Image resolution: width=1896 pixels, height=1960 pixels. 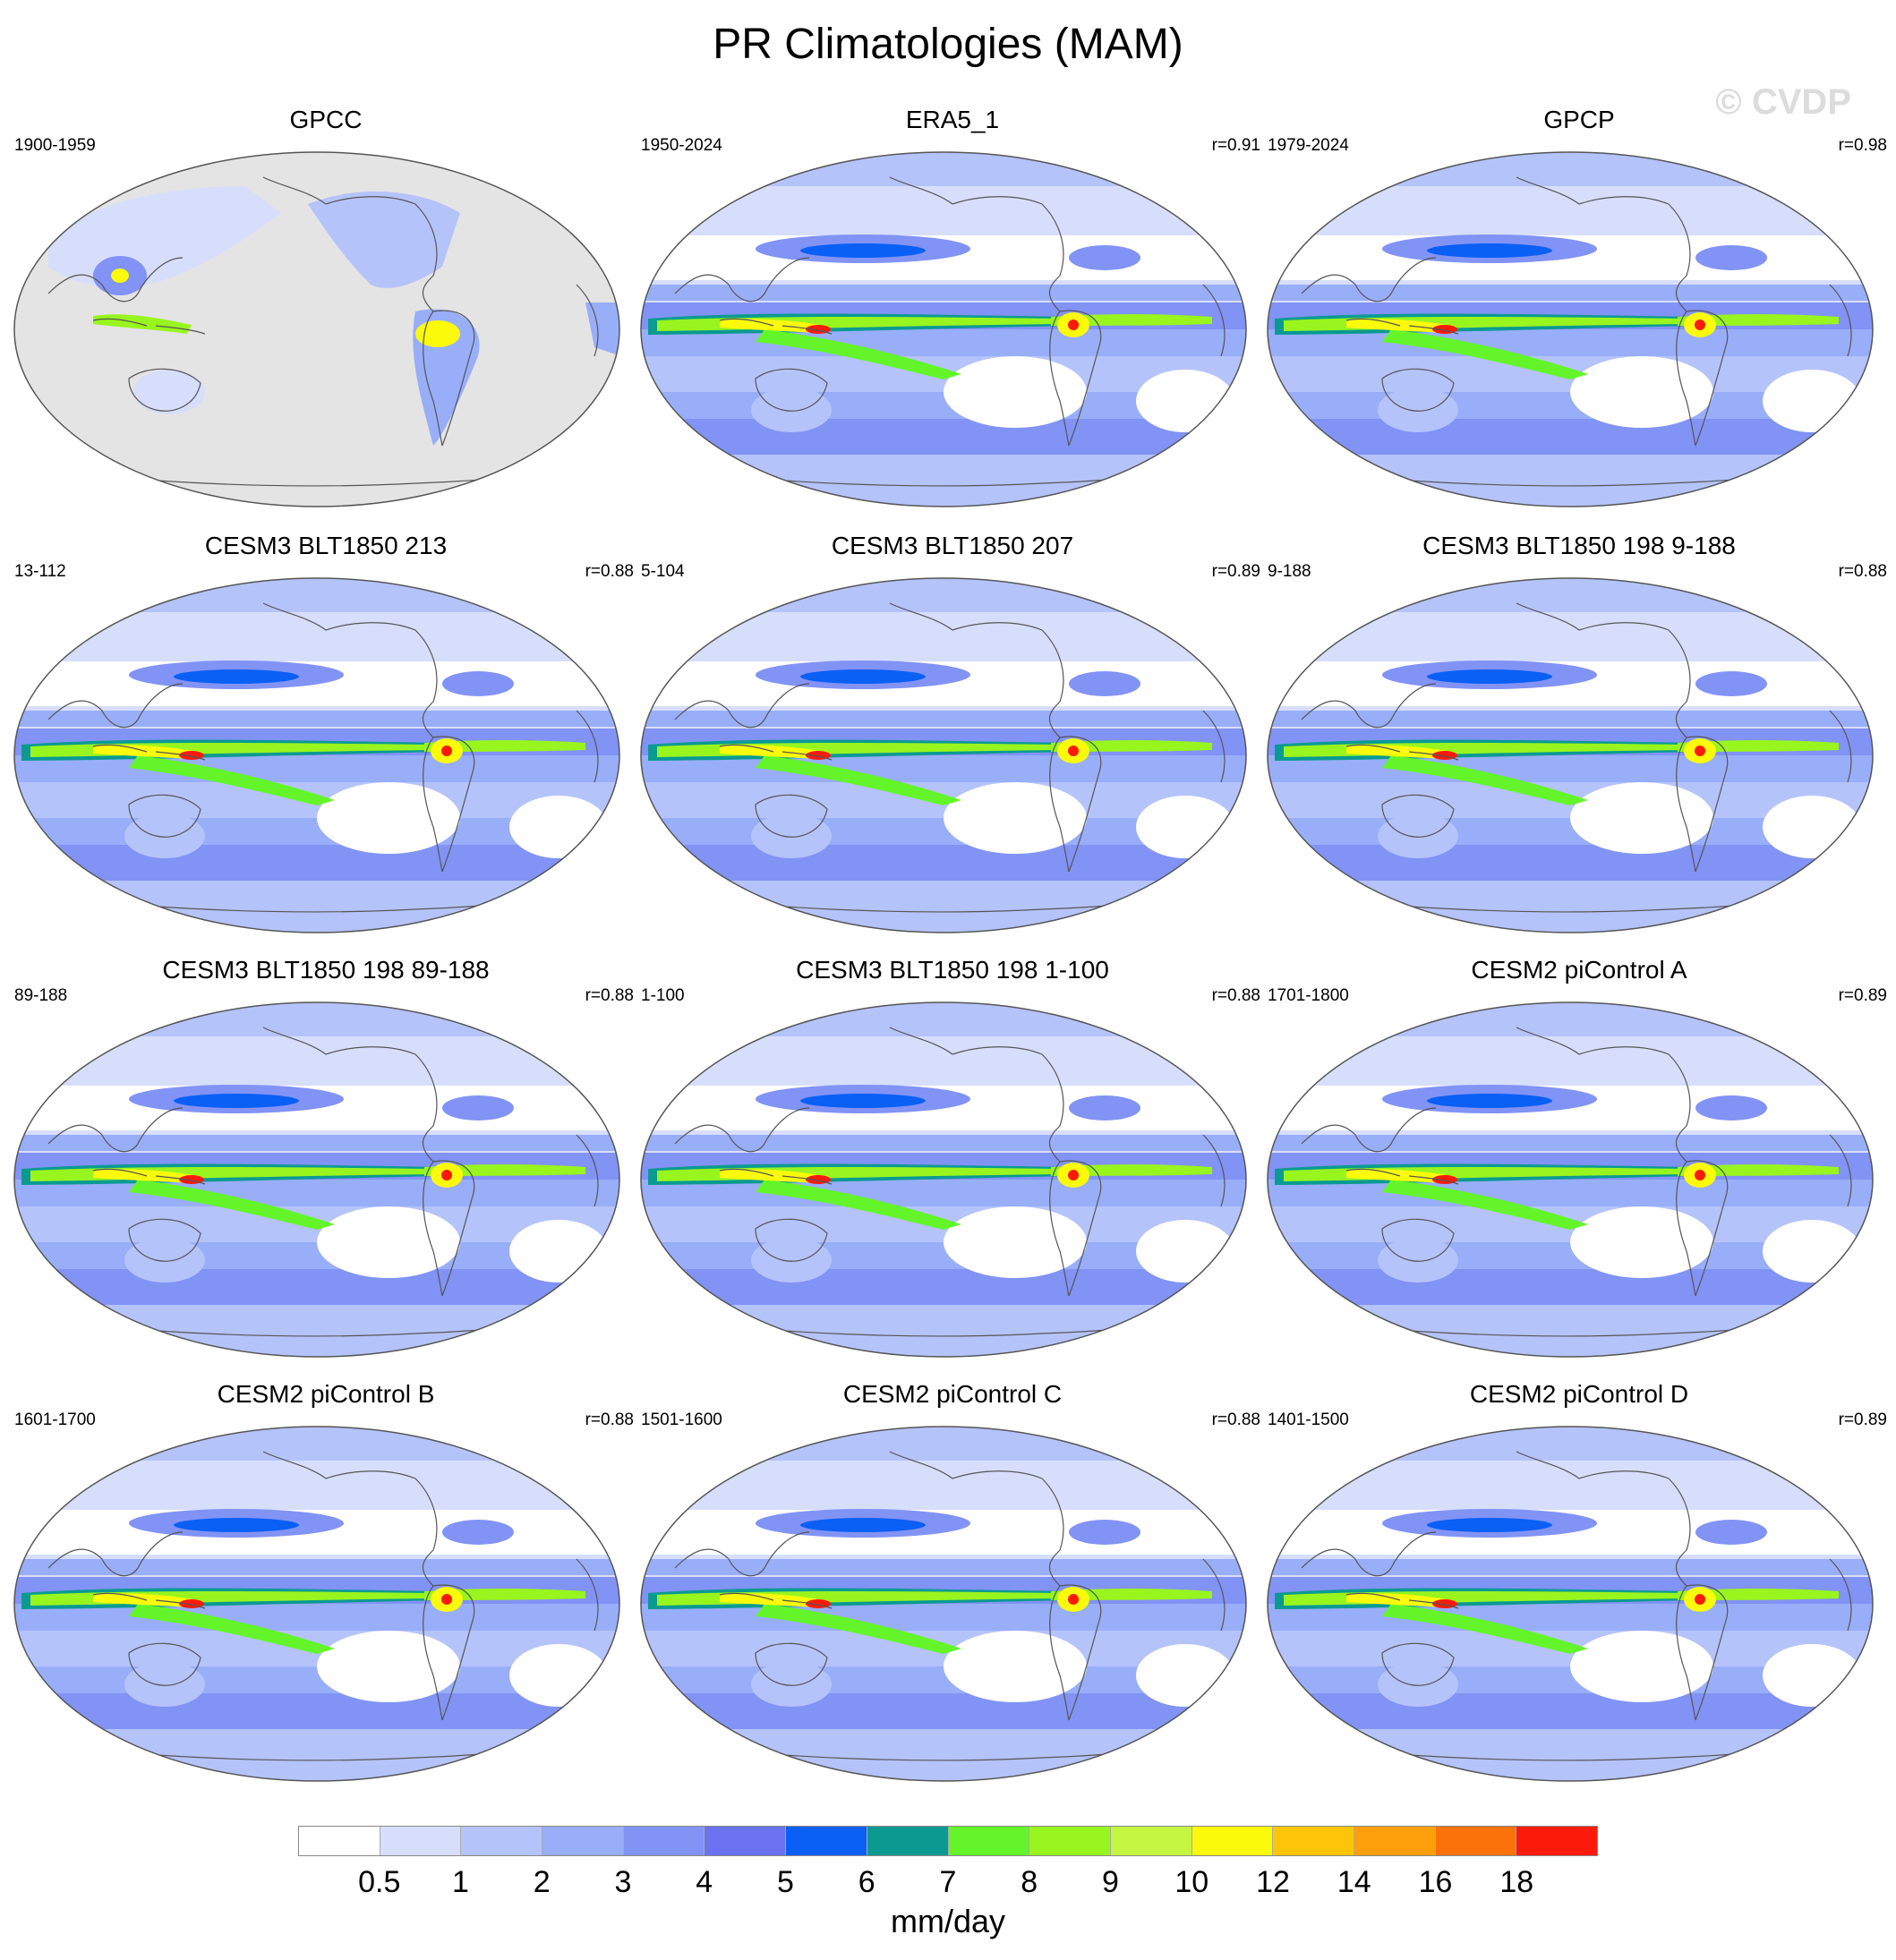 I want to click on colorbar-tick-label: 7, so click(x=948, y=1882).